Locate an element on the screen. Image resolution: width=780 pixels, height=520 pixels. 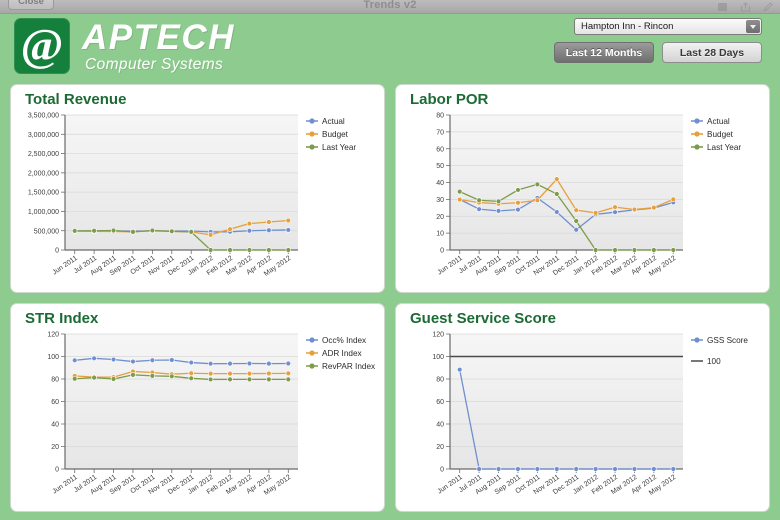
legend-label: GSS Score is located at coordinates (727, 340).